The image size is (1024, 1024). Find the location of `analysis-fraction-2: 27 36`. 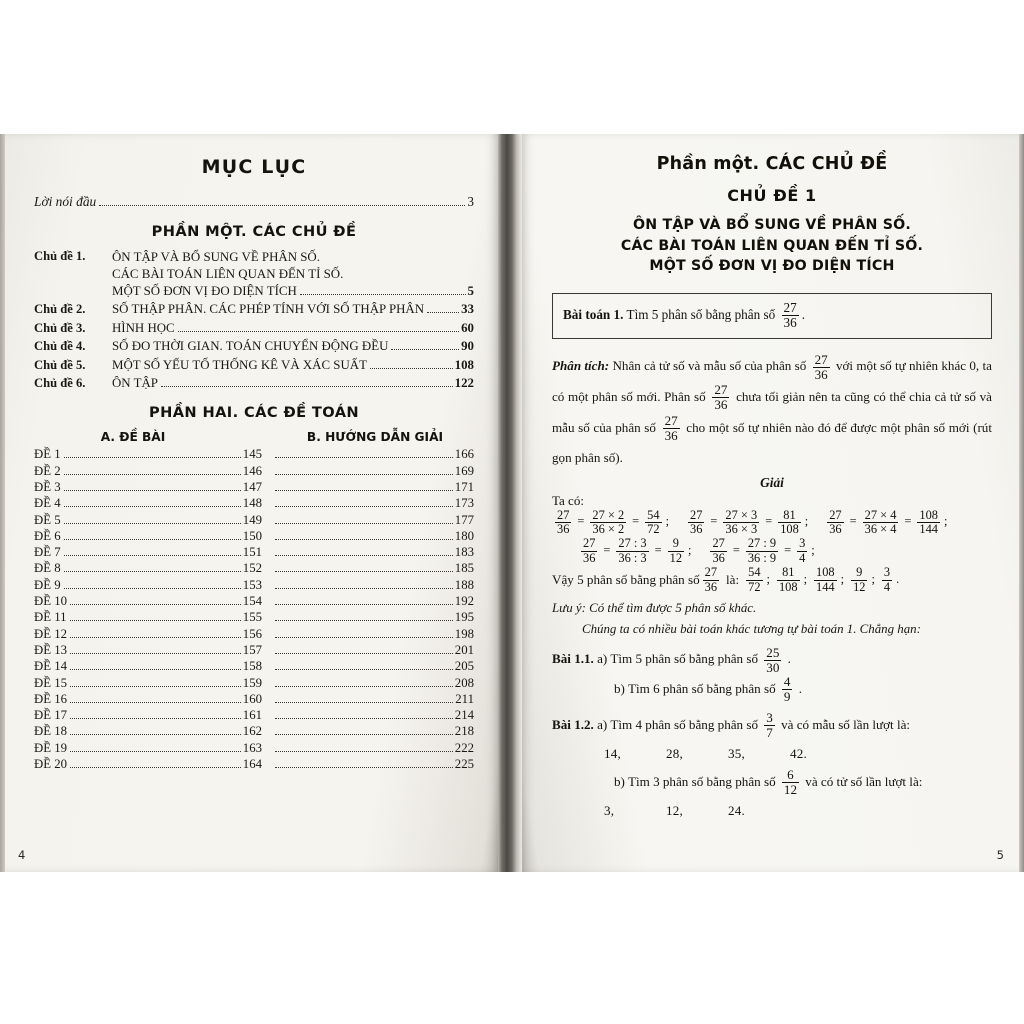

analysis-fraction-2: 27 36 is located at coordinates (721, 397).